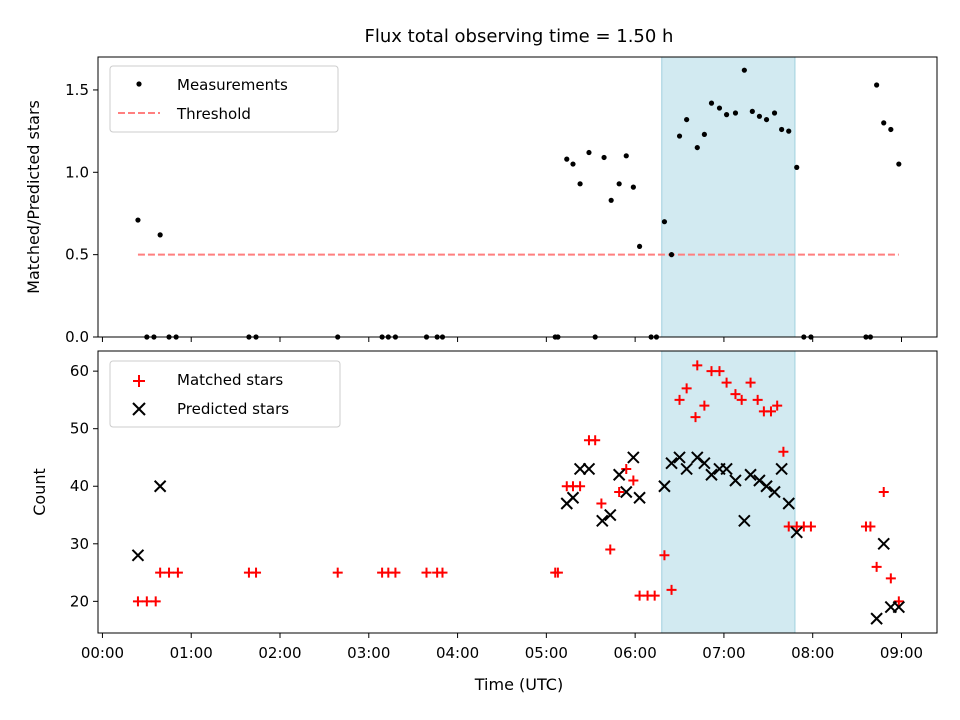  I want to click on bottom-x-tick-label: 01:00, so click(191, 653).